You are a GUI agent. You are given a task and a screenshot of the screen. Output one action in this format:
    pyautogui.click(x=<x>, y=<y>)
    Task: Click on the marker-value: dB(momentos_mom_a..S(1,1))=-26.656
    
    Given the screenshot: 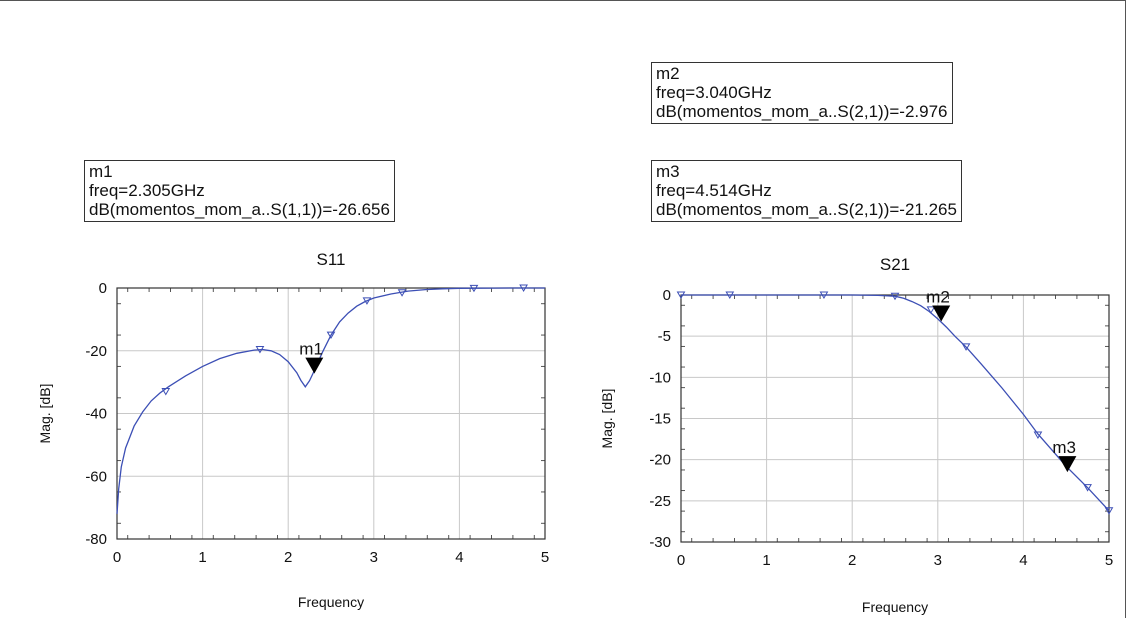 What is the action you would take?
    pyautogui.click(x=239, y=209)
    